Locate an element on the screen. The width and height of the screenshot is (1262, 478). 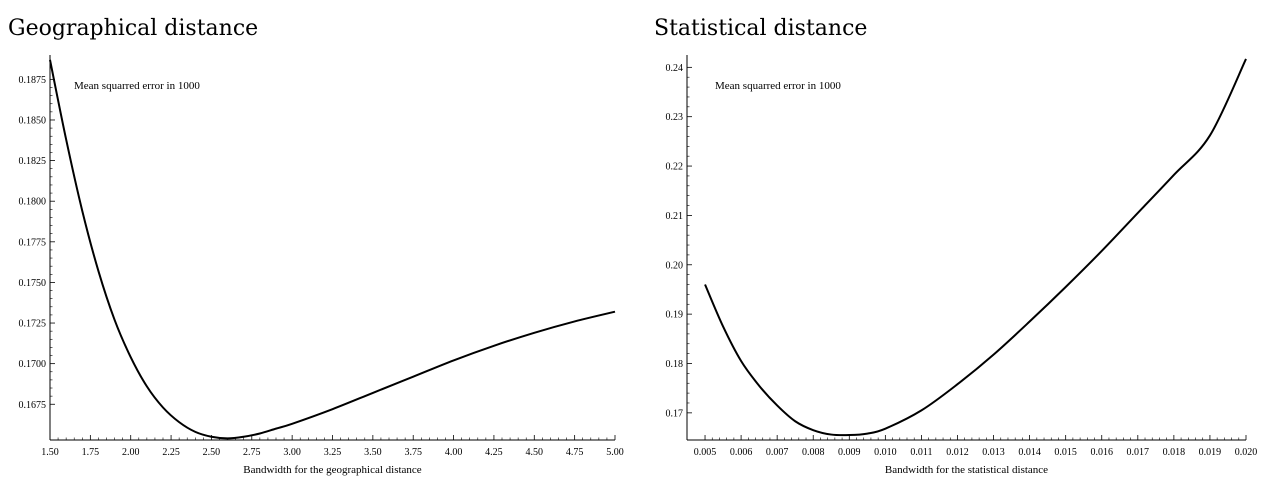
x-tick-label: 0.016 is located at coordinates (1101, 452).